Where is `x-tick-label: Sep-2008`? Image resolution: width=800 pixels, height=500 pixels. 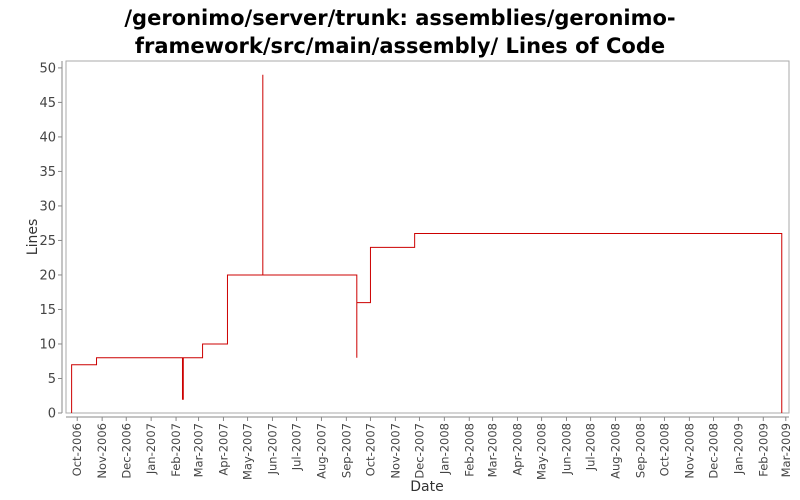 x-tick-label: Sep-2008 is located at coordinates (640, 450).